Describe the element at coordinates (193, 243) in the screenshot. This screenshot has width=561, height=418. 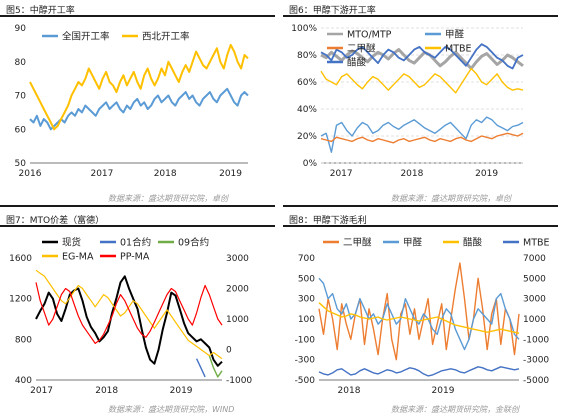
I see `legend-label: 09合约` at that location.